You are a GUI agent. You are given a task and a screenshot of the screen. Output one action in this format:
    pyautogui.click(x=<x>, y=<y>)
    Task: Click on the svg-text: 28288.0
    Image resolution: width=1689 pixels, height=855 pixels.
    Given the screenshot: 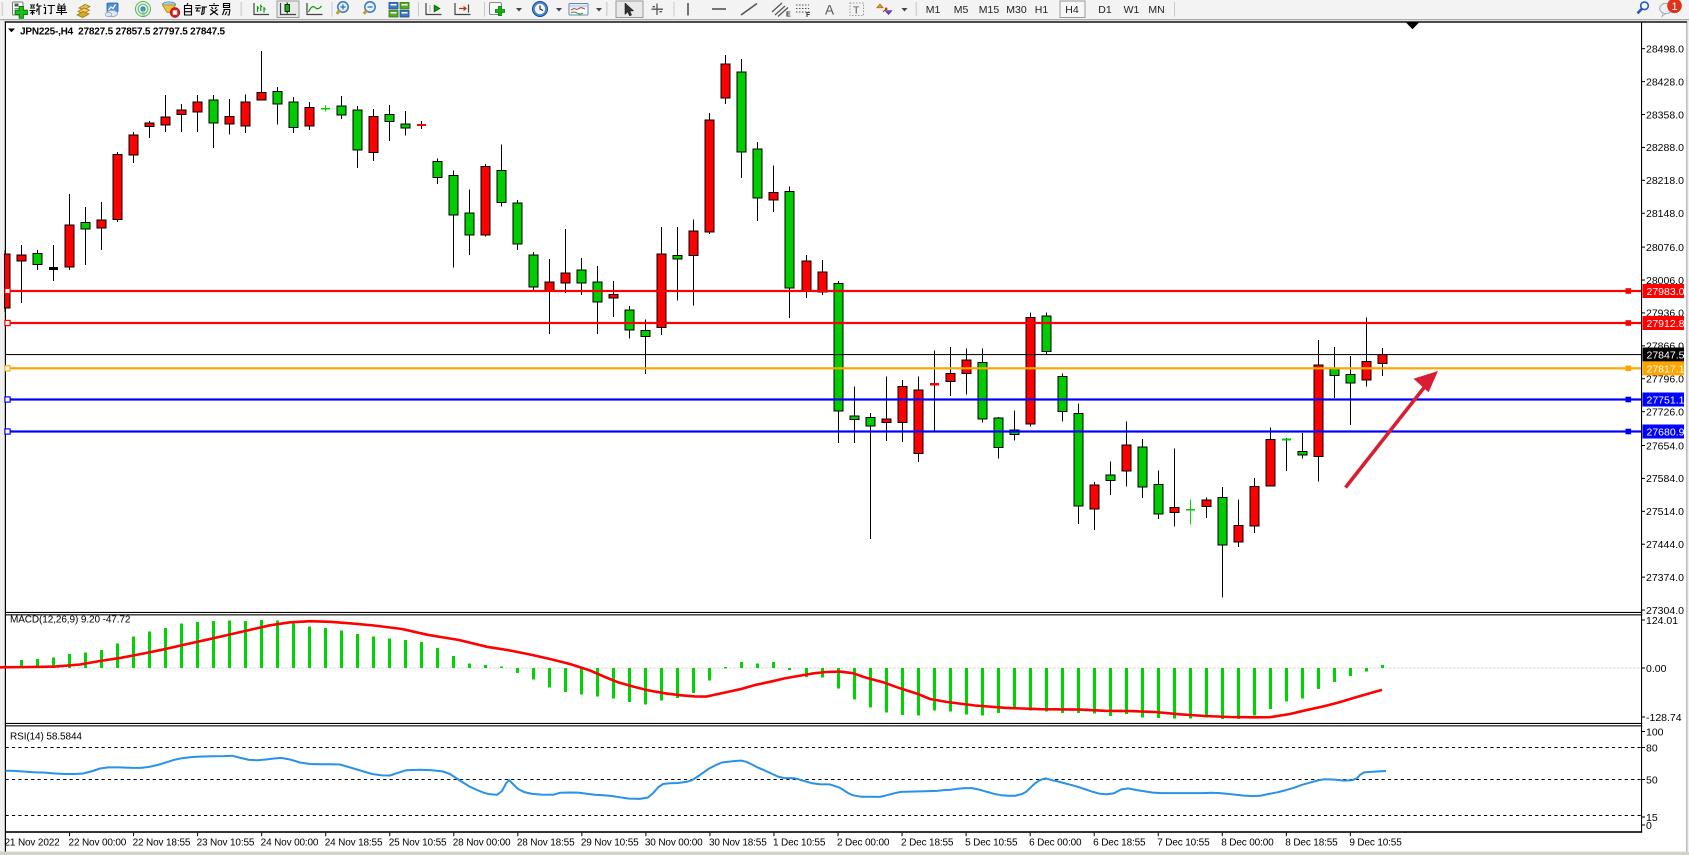 What is the action you would take?
    pyautogui.click(x=1665, y=148)
    